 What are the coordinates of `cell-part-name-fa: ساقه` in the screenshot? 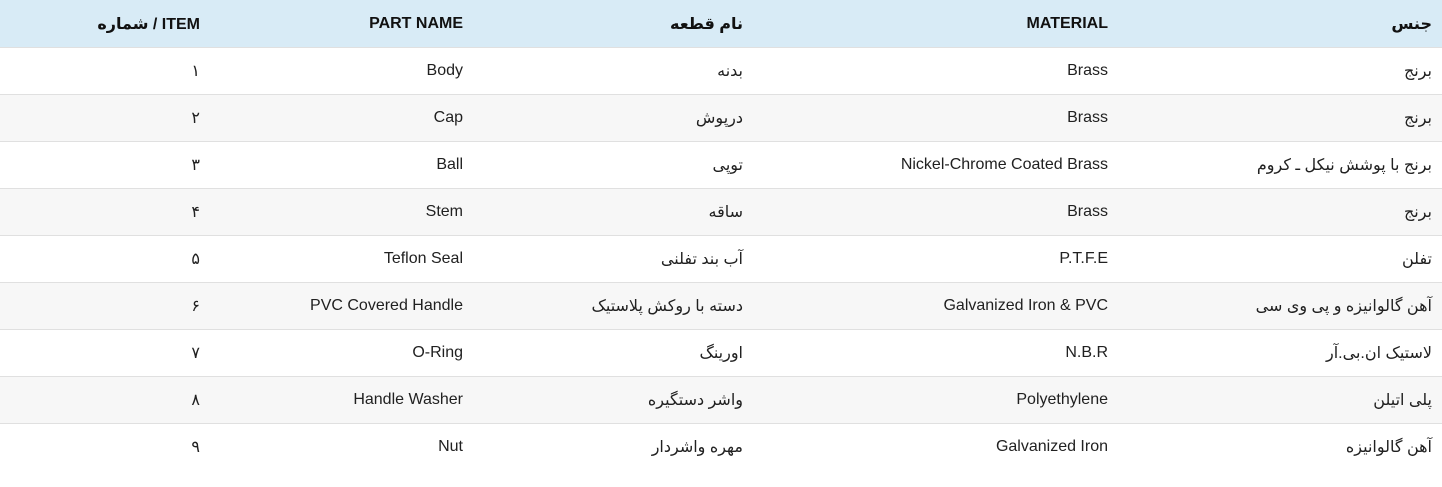 It's located at (613, 212).